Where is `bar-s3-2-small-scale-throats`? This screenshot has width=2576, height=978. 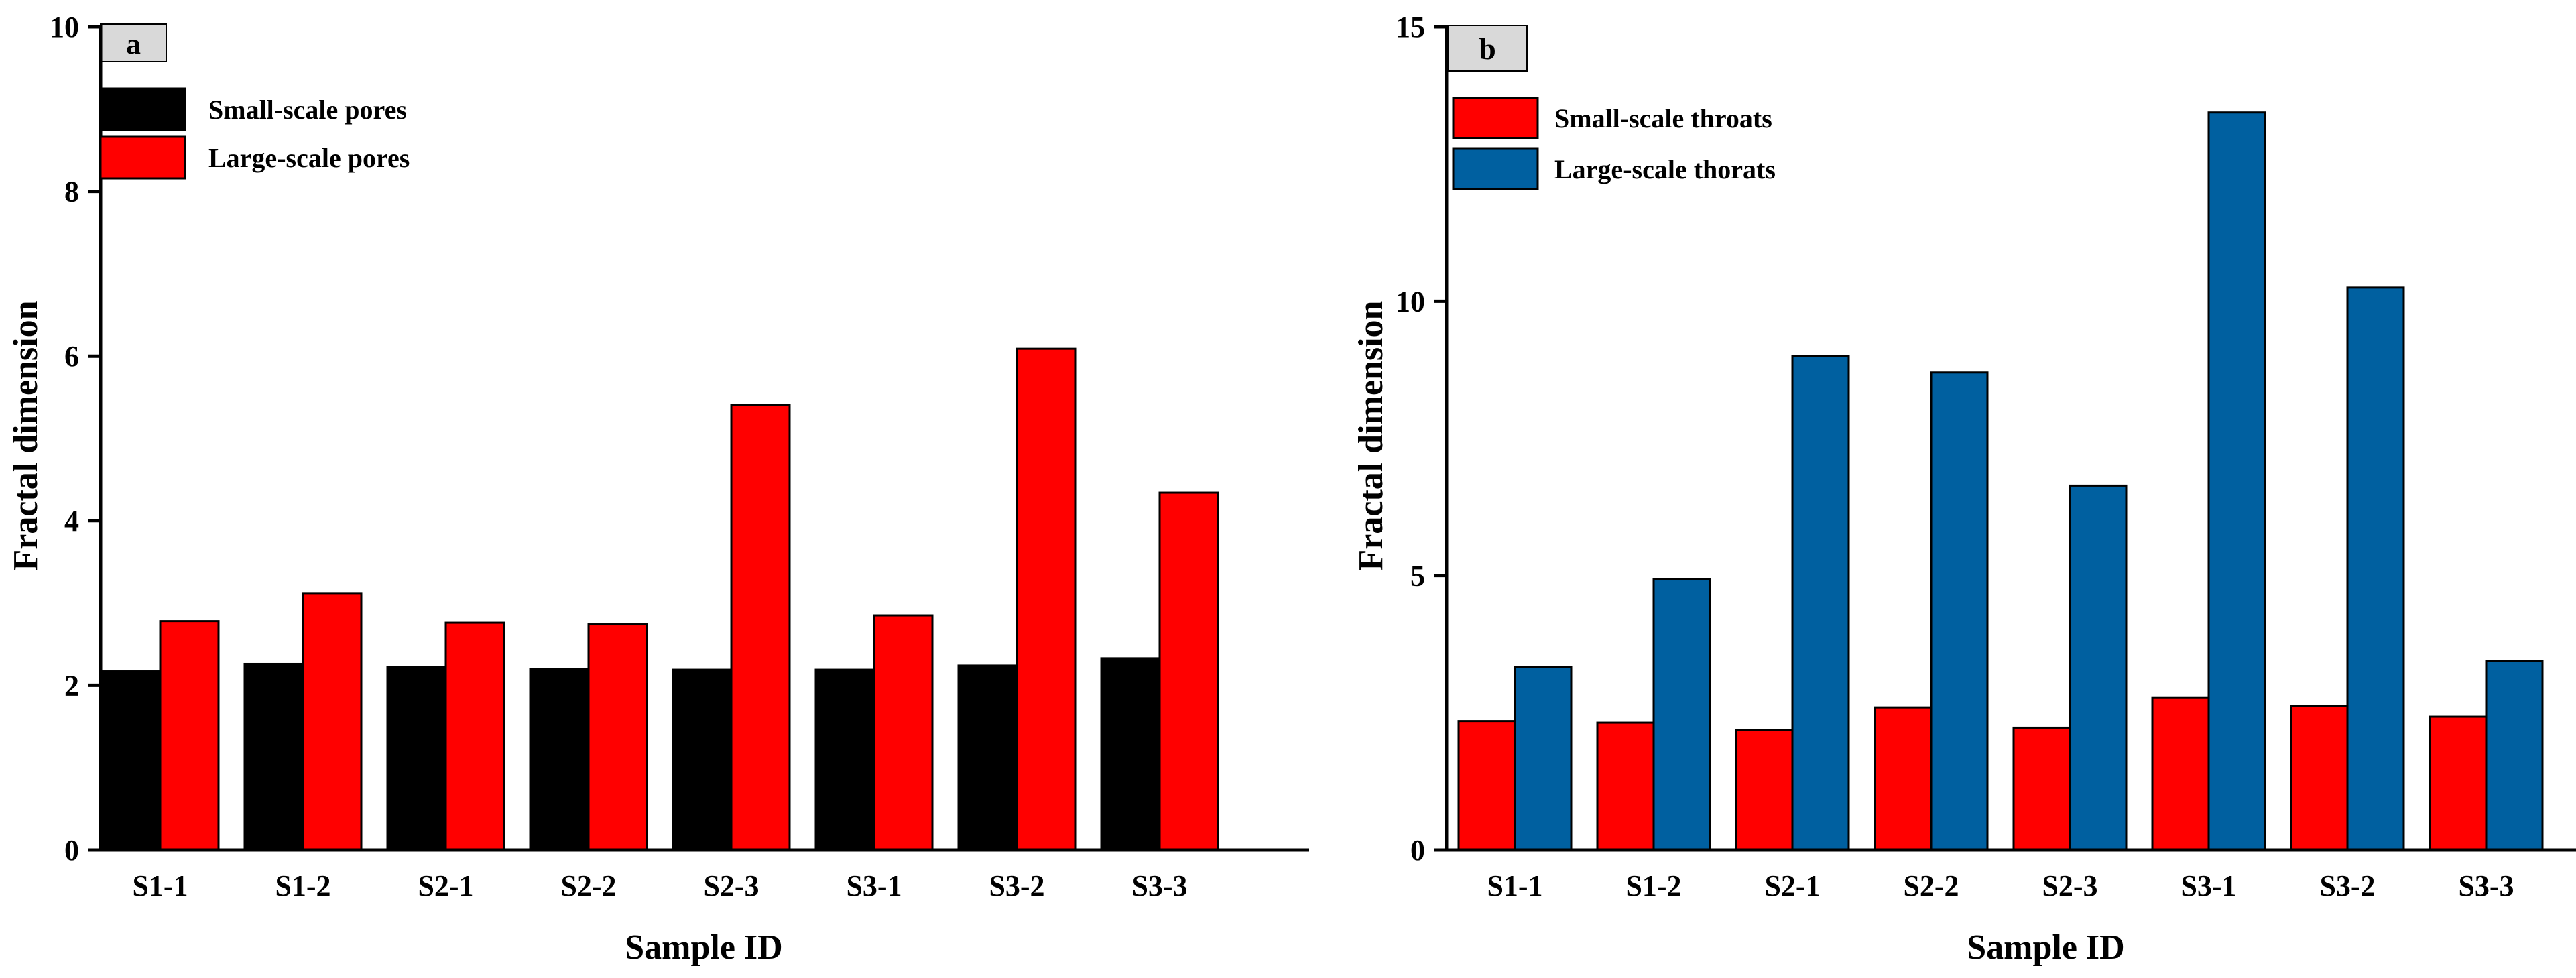
bar-s3-2-small-scale-throats is located at coordinates (2319, 778).